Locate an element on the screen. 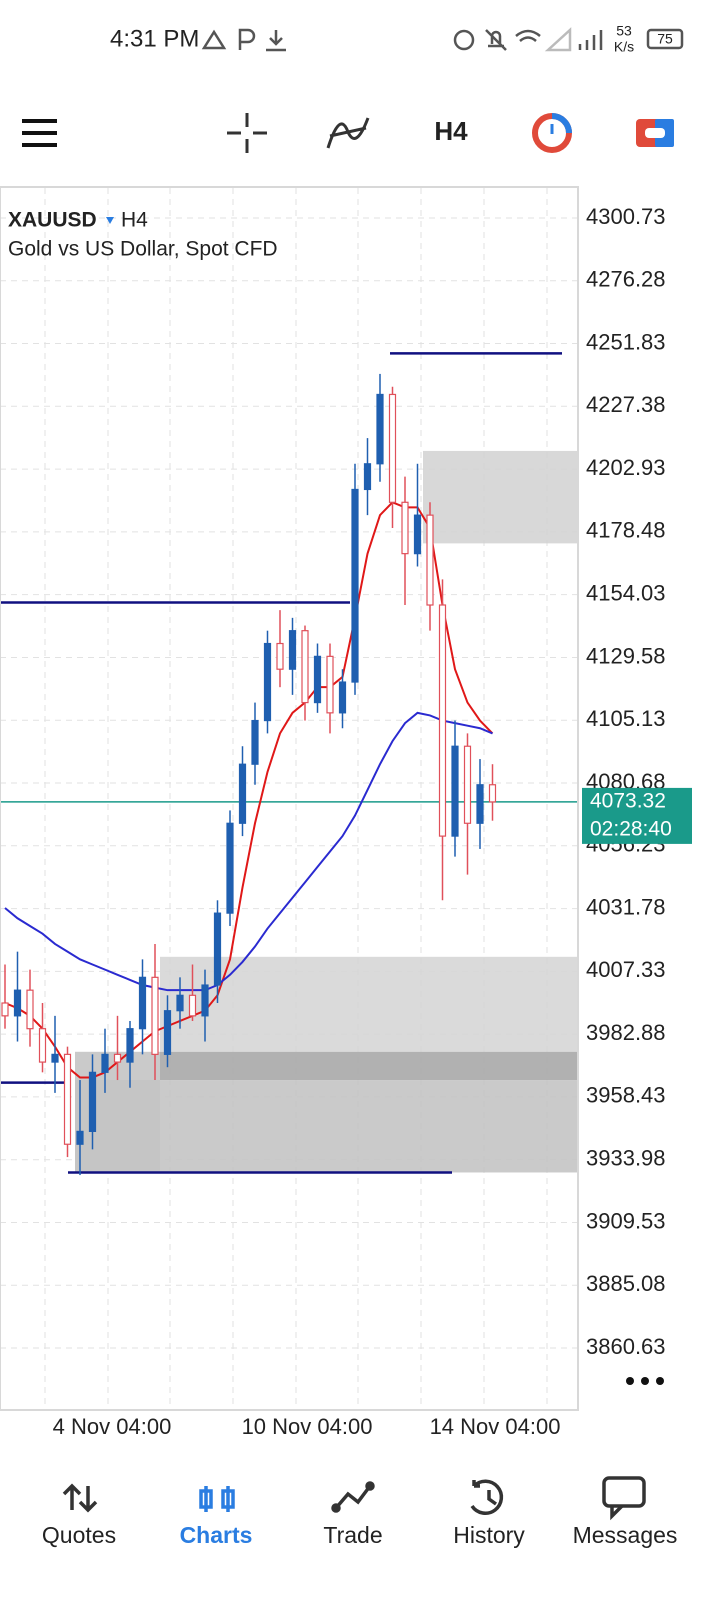 This screenshot has height=1605, width=720. chart-description: Gold vs US Dollar, Spot CFD is located at coordinates (143, 249).